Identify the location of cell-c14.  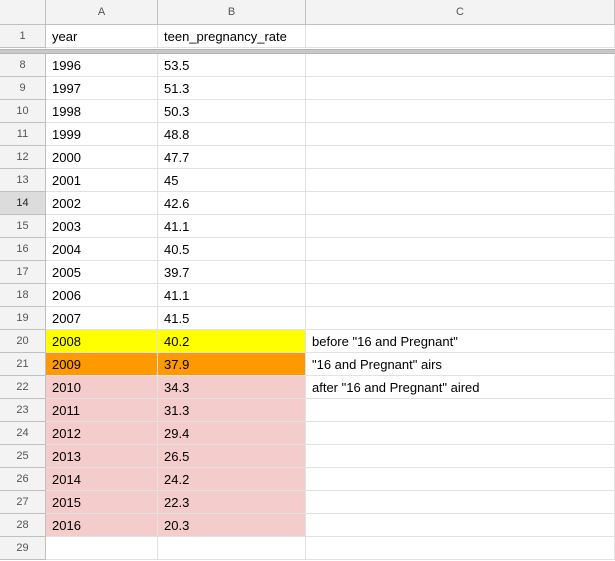
(460, 203).